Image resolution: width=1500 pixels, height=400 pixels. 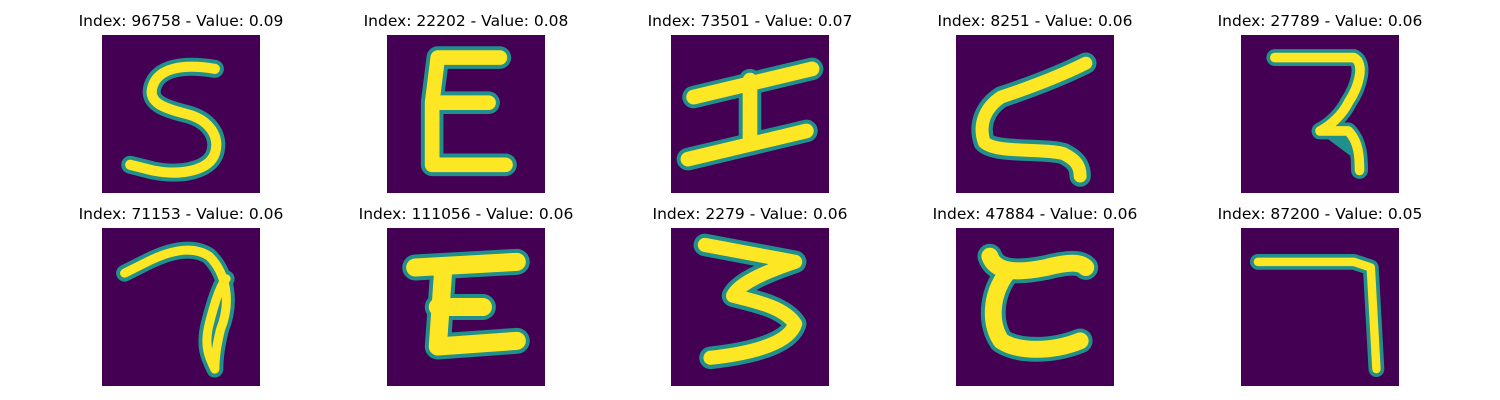 What do you see at coordinates (181, 214) in the screenshot?
I see `panel-6-title: Index: 71153 - Value: 0.06` at bounding box center [181, 214].